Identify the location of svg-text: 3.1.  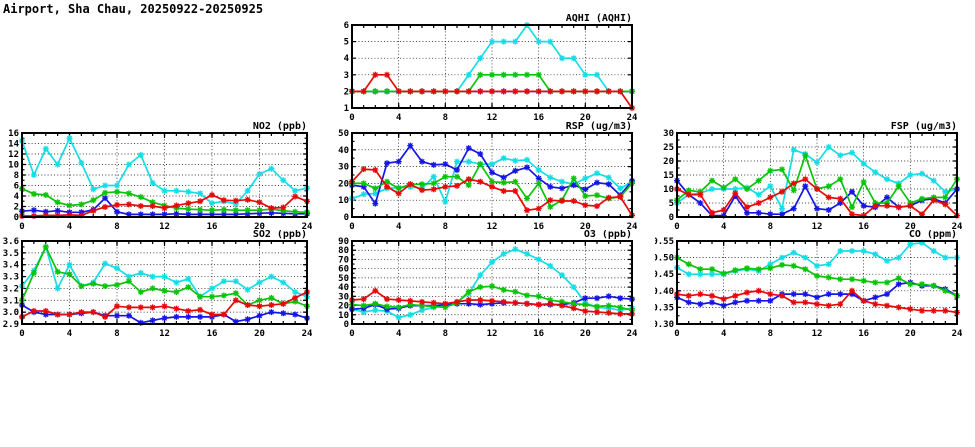
(11, 301).